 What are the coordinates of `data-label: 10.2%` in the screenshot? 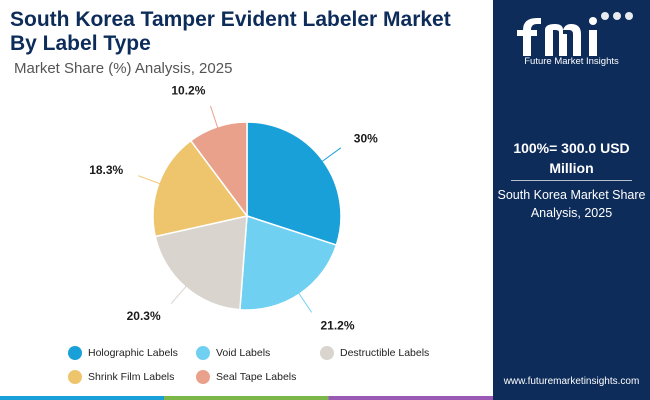 It's located at (188, 91).